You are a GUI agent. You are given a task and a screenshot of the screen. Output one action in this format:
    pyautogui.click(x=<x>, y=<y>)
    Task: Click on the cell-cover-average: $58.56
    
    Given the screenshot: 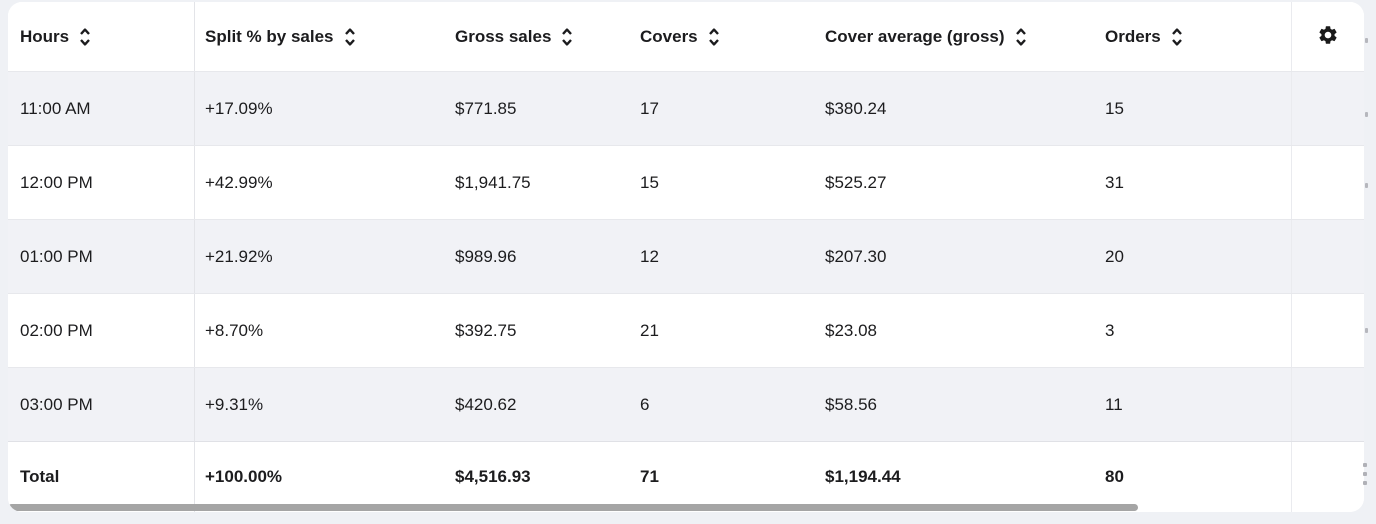 What is the action you would take?
    pyautogui.click(x=851, y=404)
    